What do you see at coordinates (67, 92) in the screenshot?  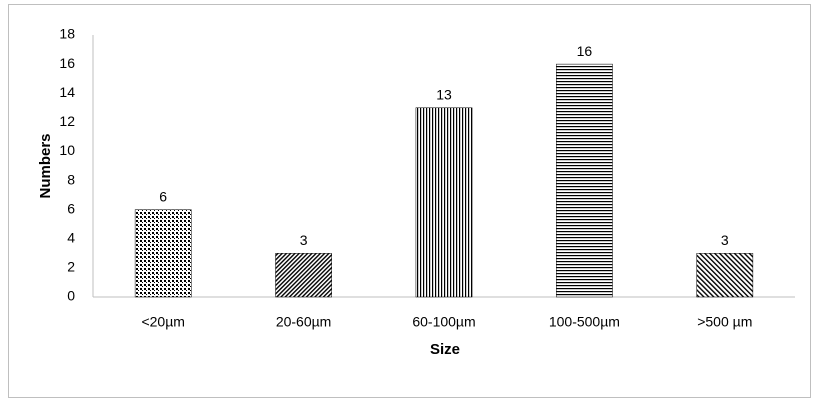 I see `y-tick-label: 14` at bounding box center [67, 92].